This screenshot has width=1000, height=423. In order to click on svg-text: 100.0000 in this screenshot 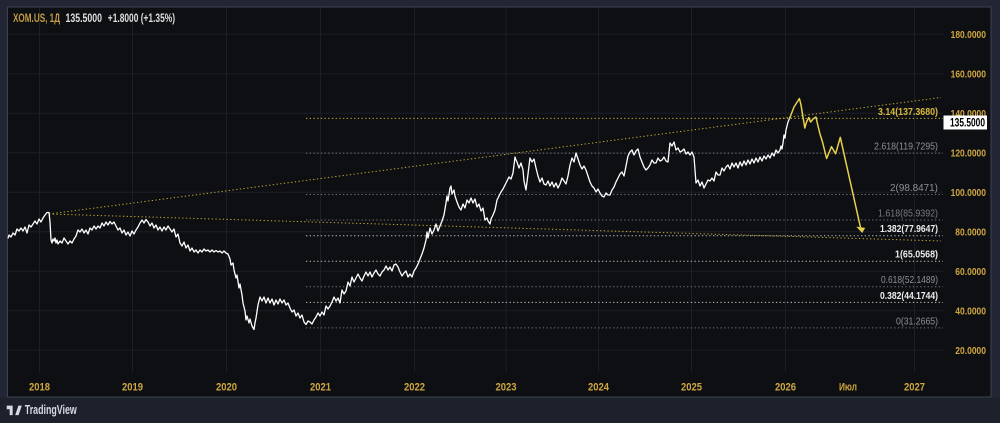, I will do `click(969, 193)`.